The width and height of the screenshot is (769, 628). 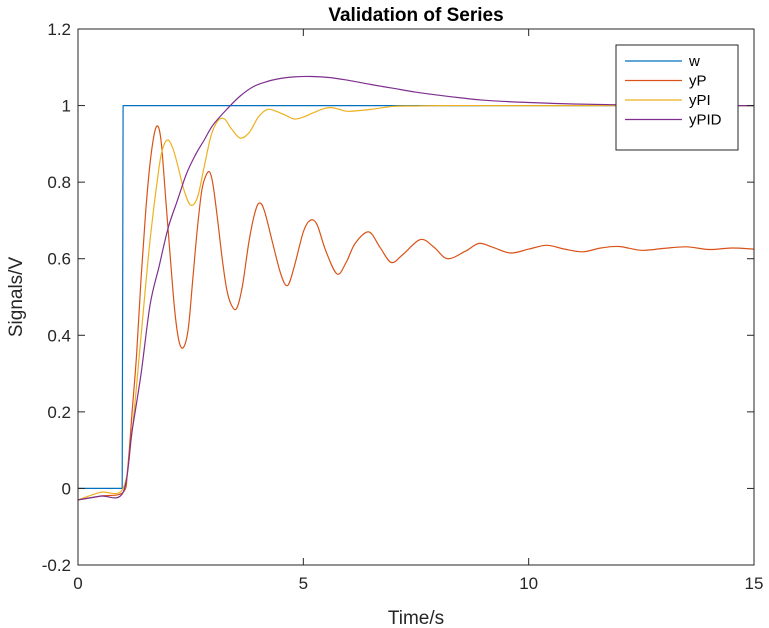 What do you see at coordinates (698, 81) in the screenshot?
I see `legend-label-yp: yP` at bounding box center [698, 81].